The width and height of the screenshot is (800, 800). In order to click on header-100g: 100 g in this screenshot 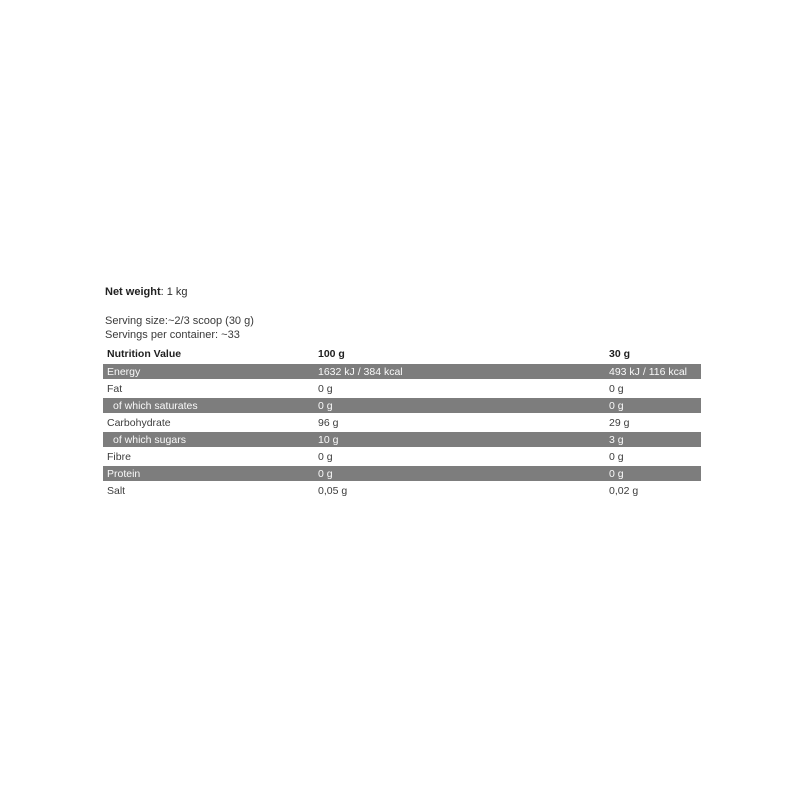, I will do `click(331, 353)`.